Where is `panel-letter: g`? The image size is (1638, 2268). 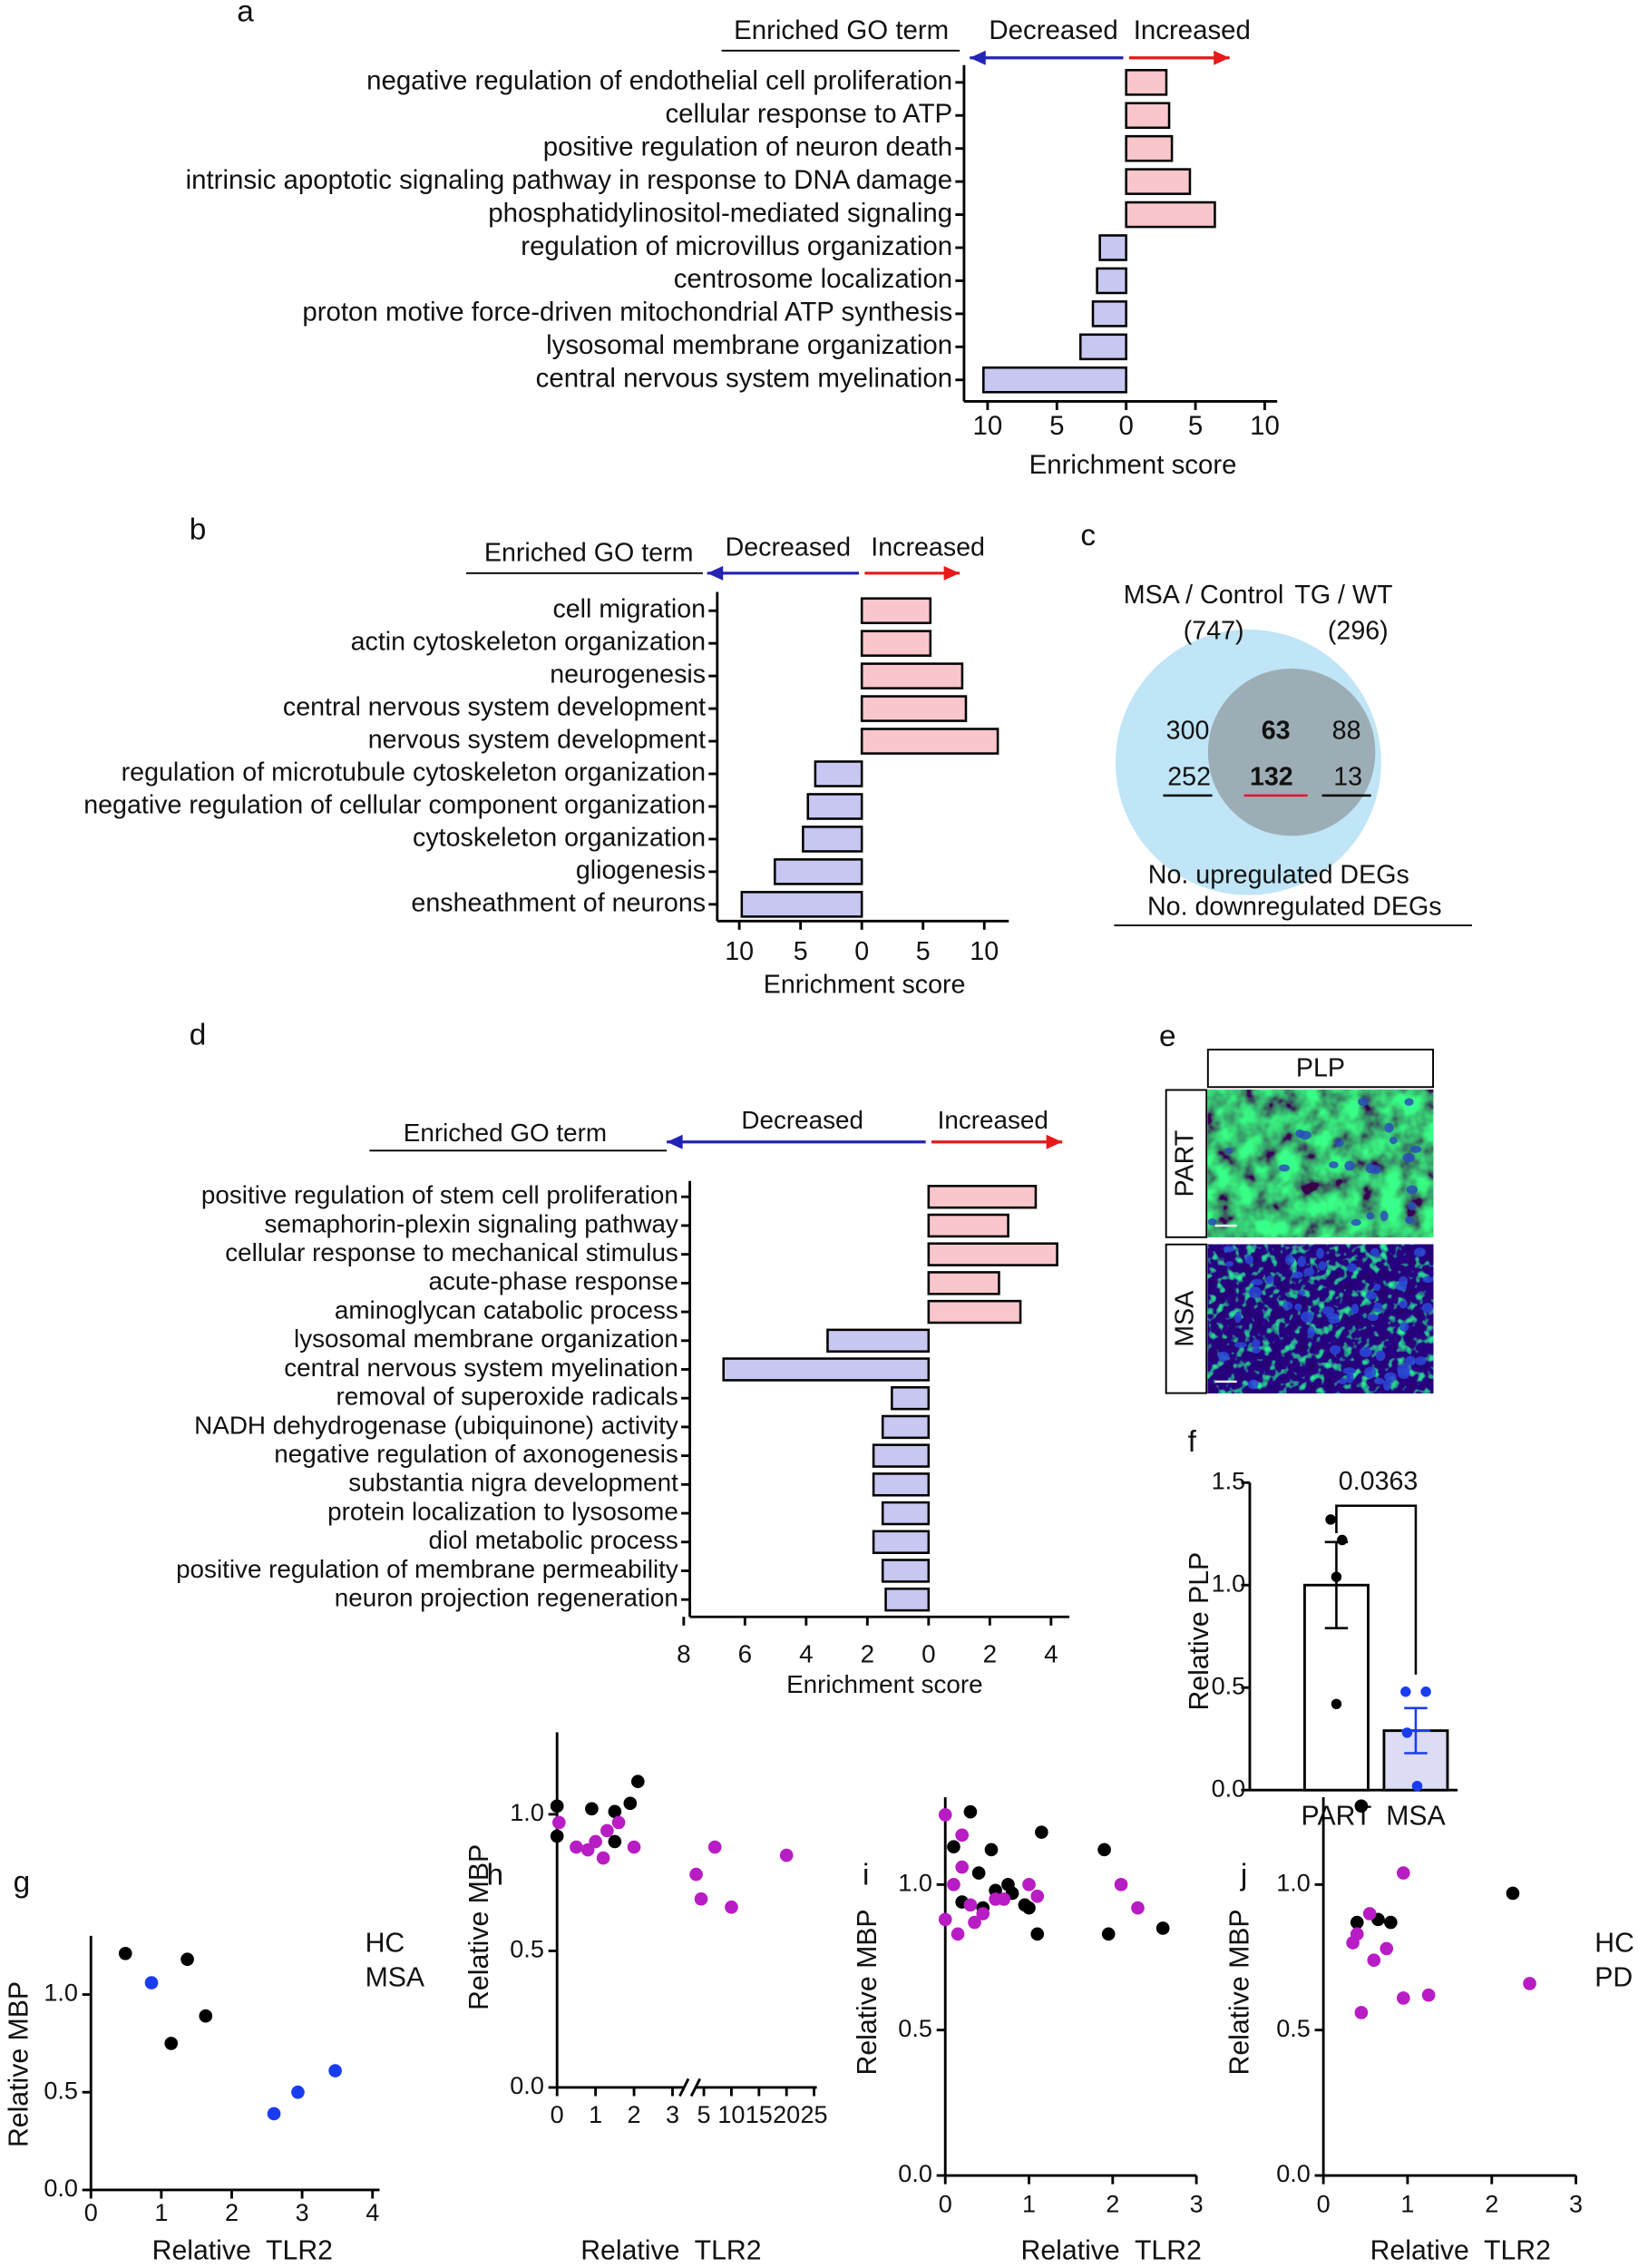
panel-letter: g is located at coordinates (22, 1882).